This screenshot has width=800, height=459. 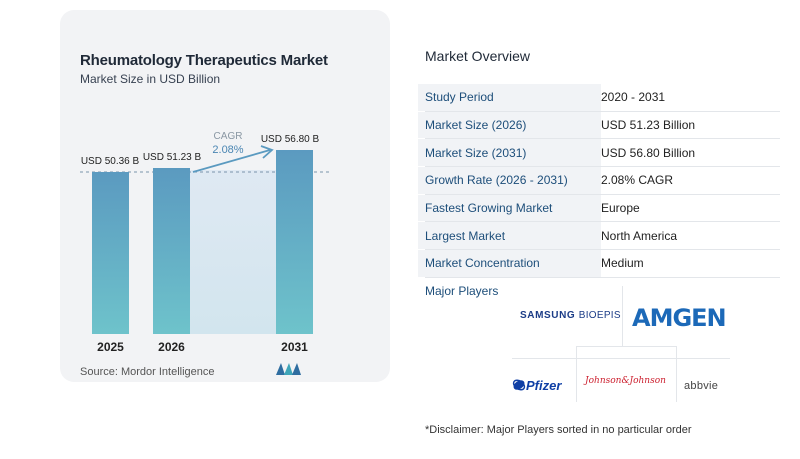 What do you see at coordinates (536, 385) in the screenshot?
I see `pfizer-logo: Pfizer` at bounding box center [536, 385].